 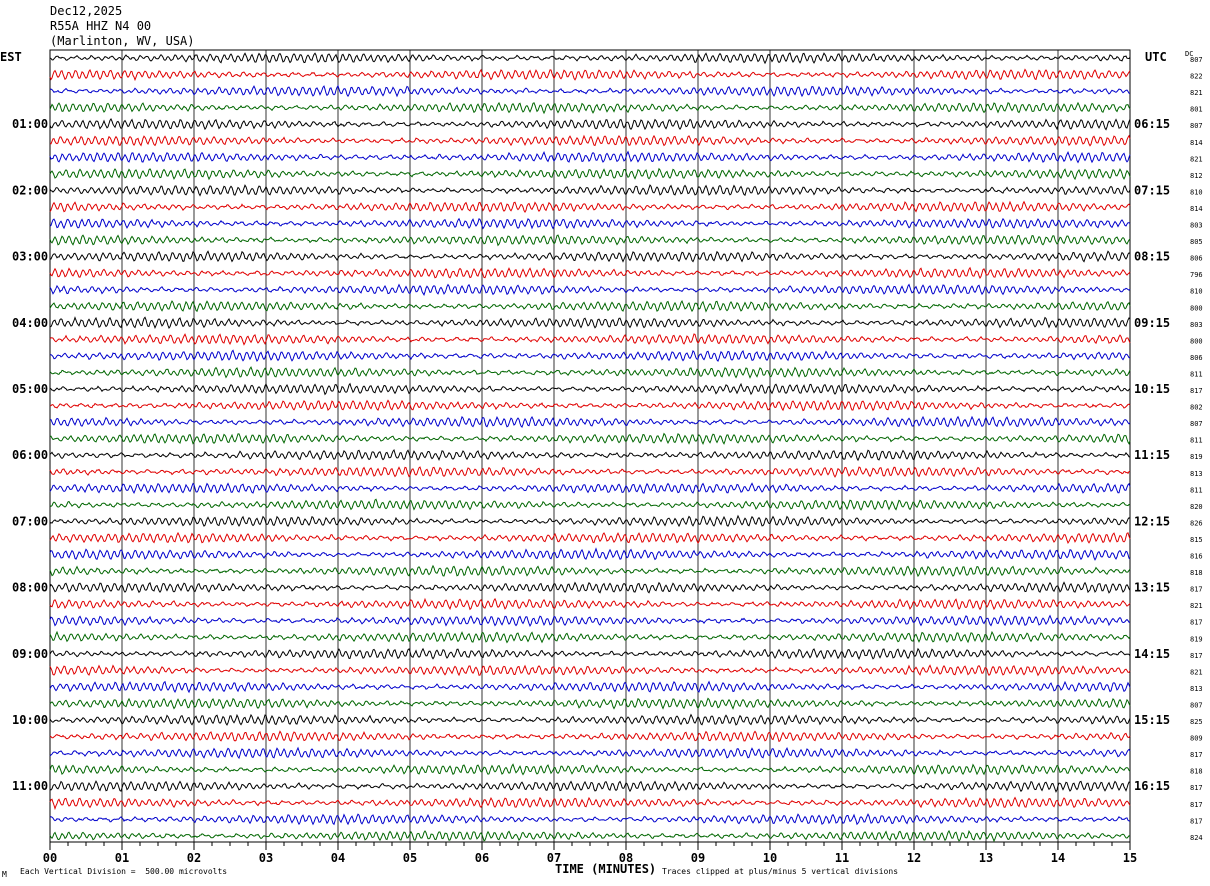 I want to click on left-hour-label: 06:00, so click(x=30, y=455).